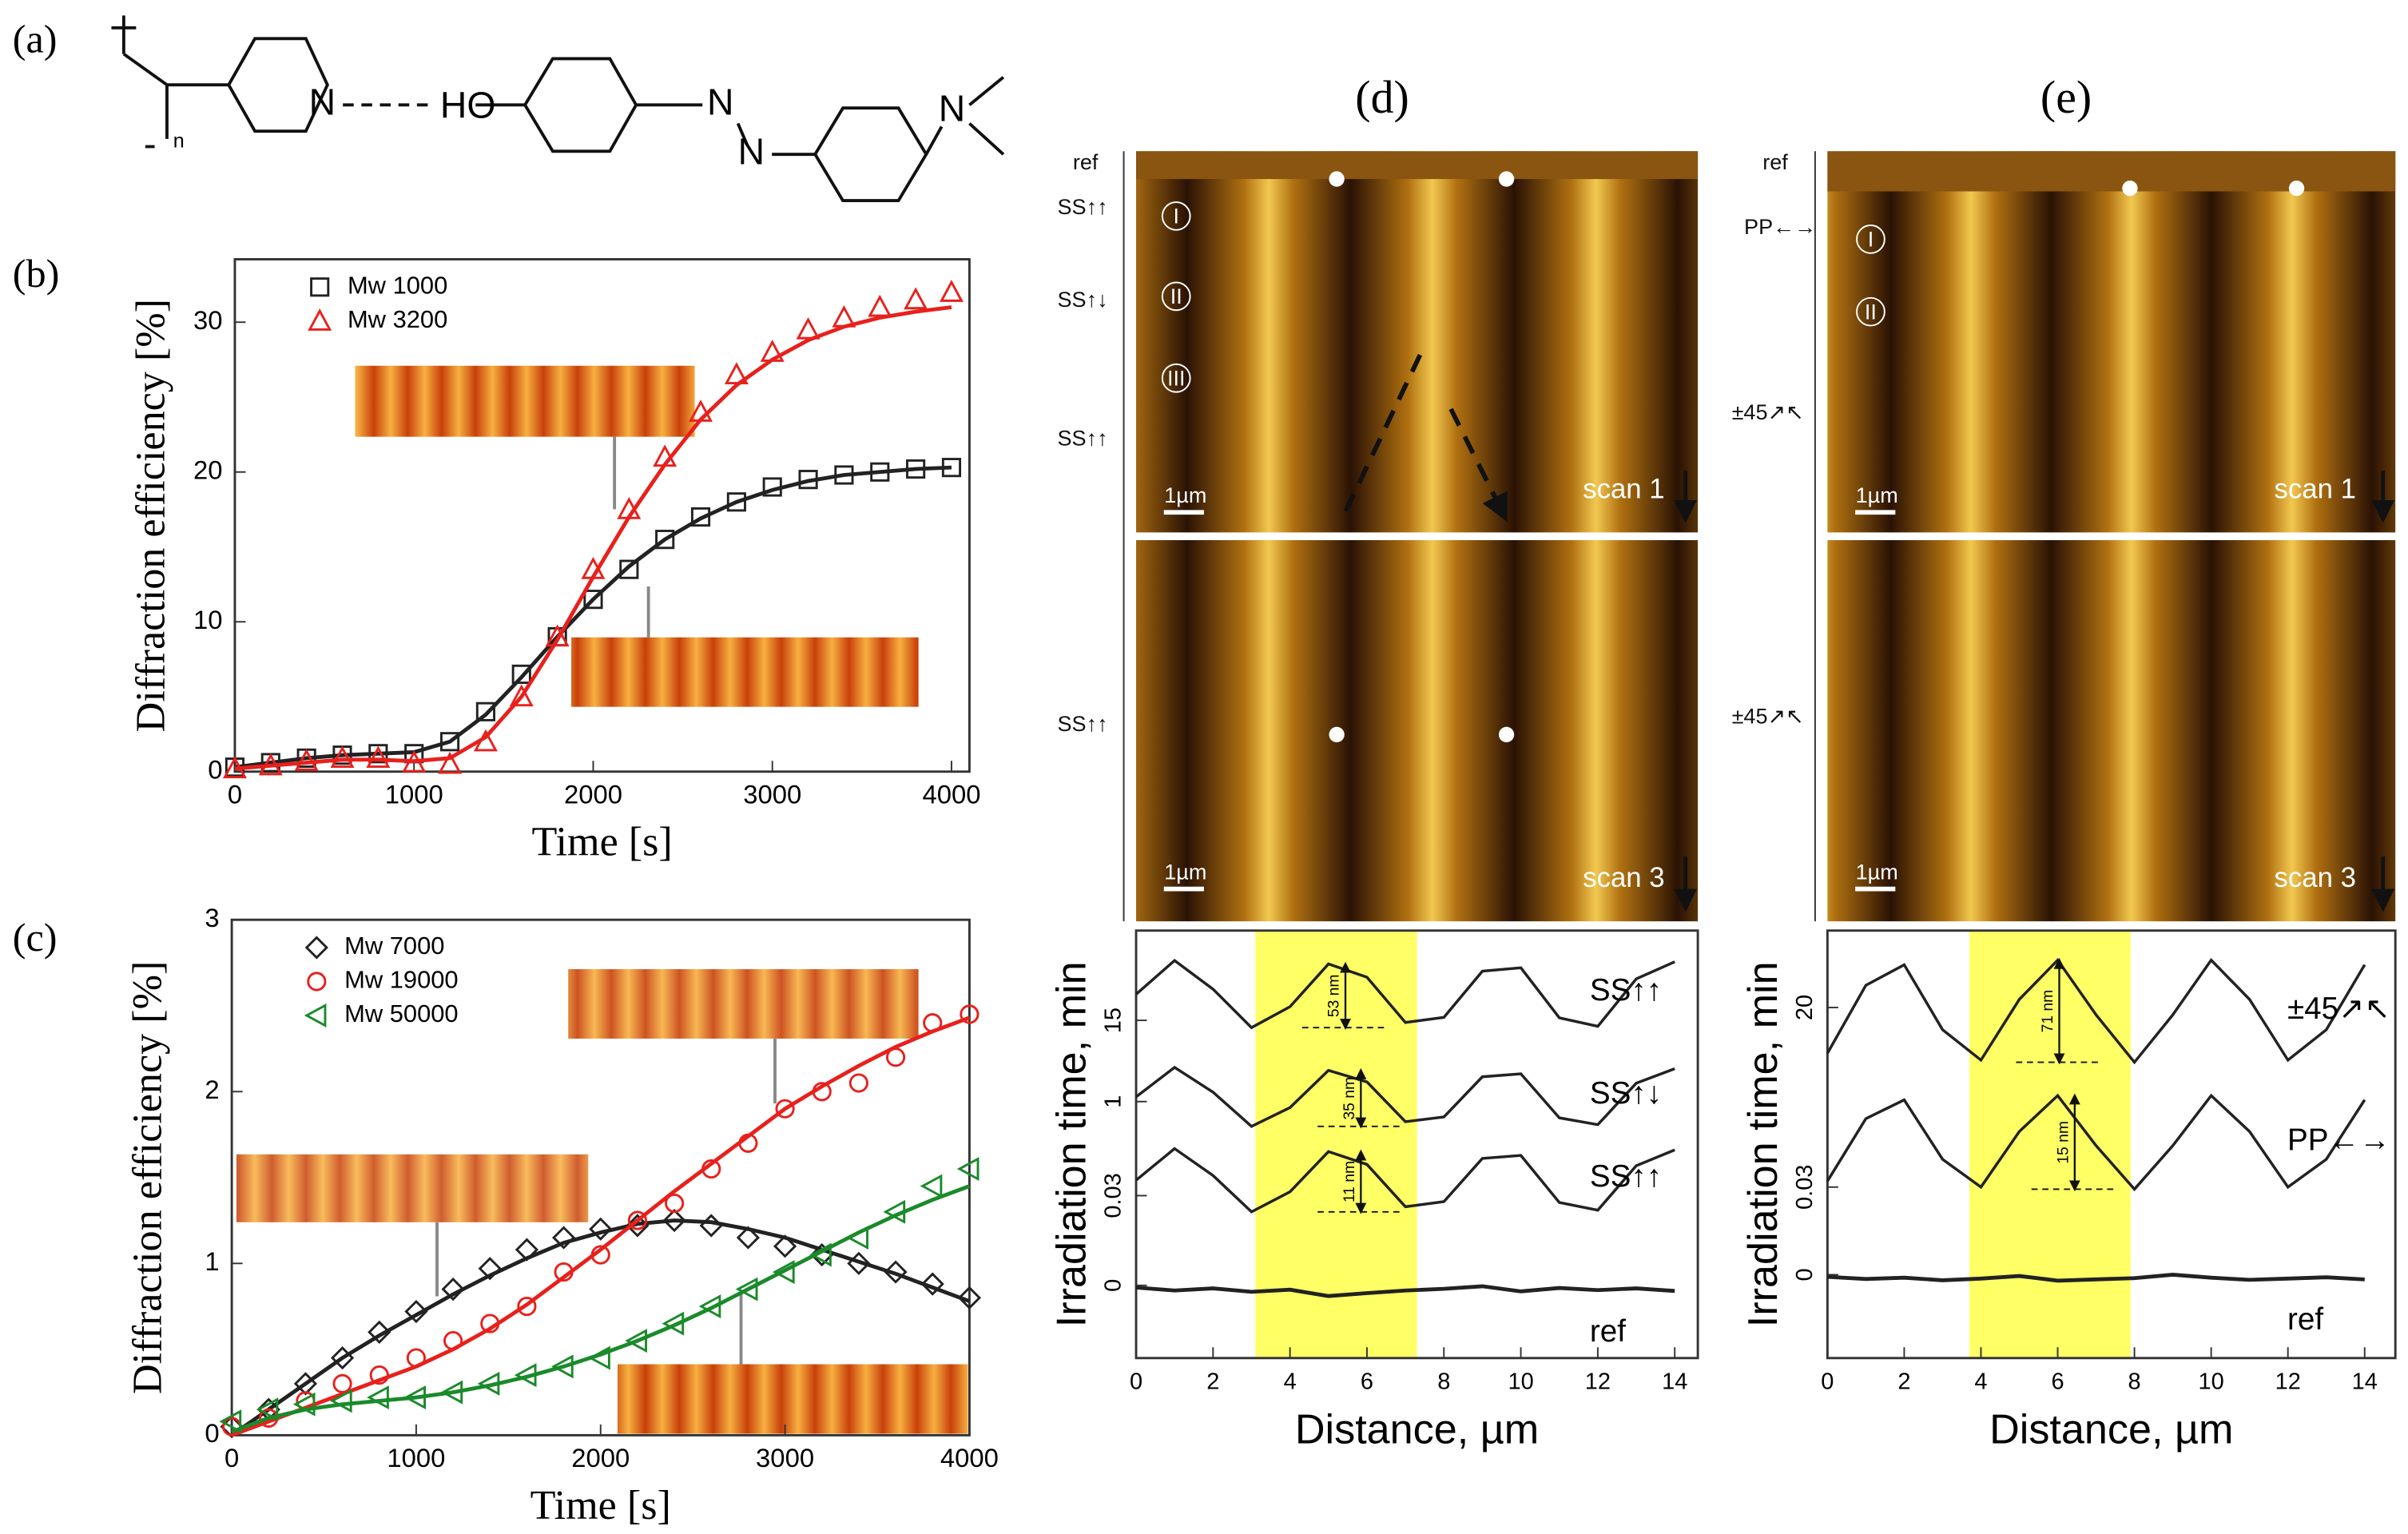 The width and height of the screenshot is (2408, 1534). I want to click on azo, so click(726, 130).